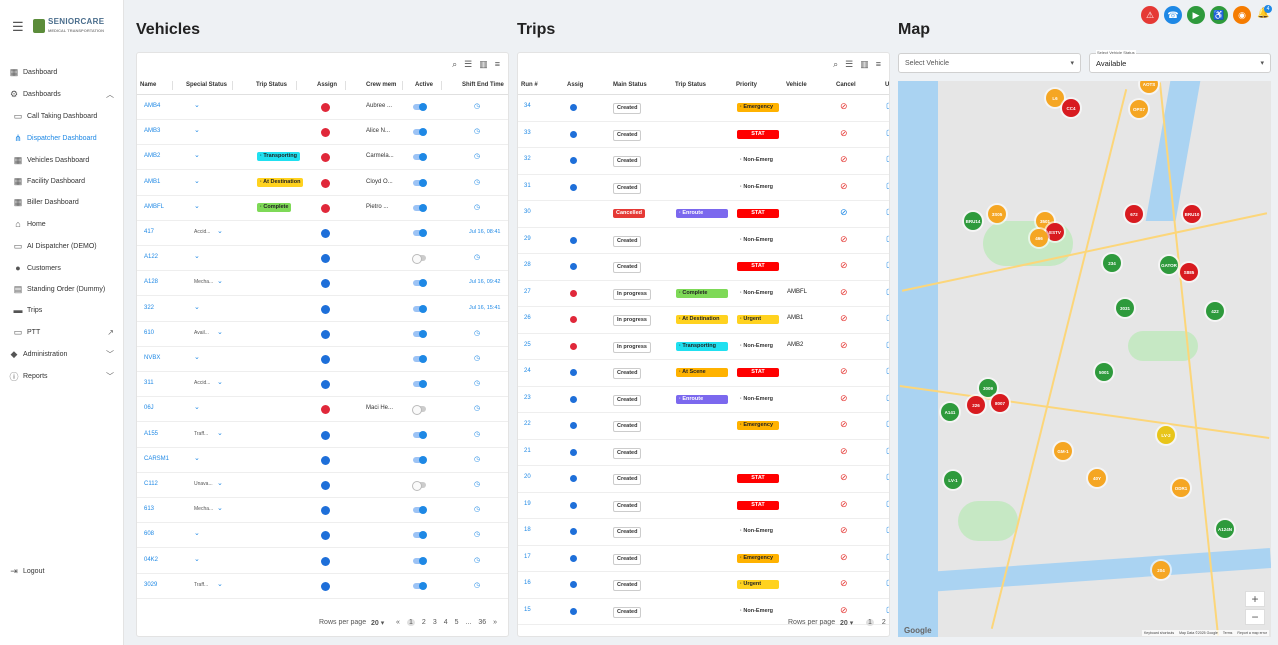  Describe the element at coordinates (703, 612) in the screenshot. I see `trip-row: 15 Created · Non-Emerg ⊘ ▢` at that location.